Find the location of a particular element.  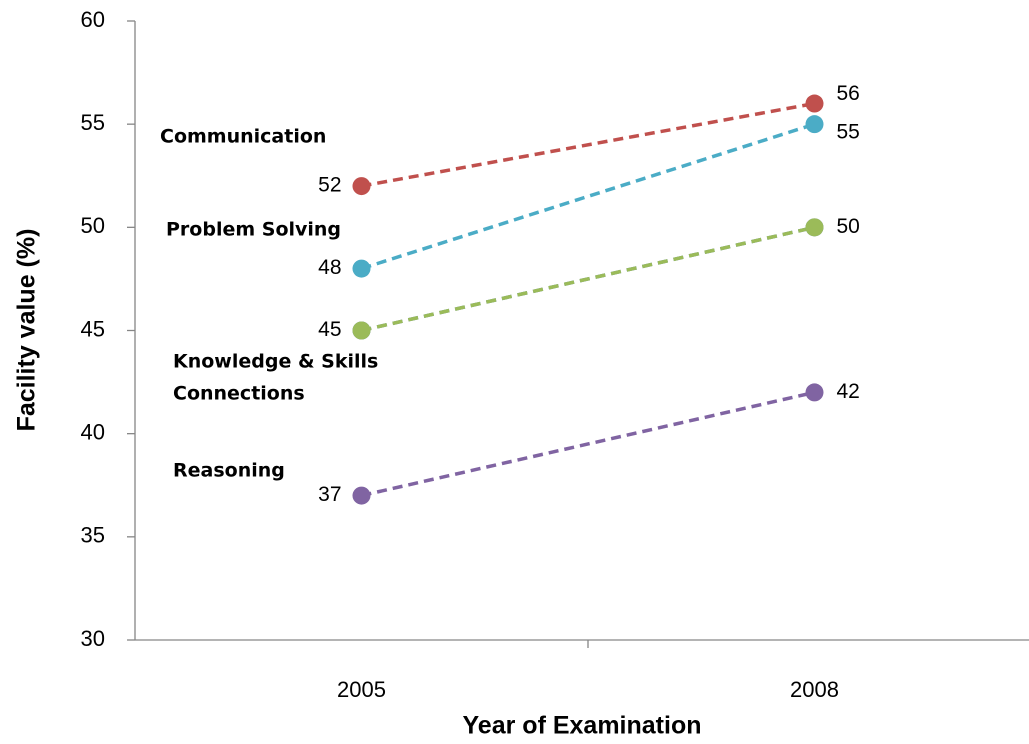

y-tick-label: 35 is located at coordinates (93, 535).